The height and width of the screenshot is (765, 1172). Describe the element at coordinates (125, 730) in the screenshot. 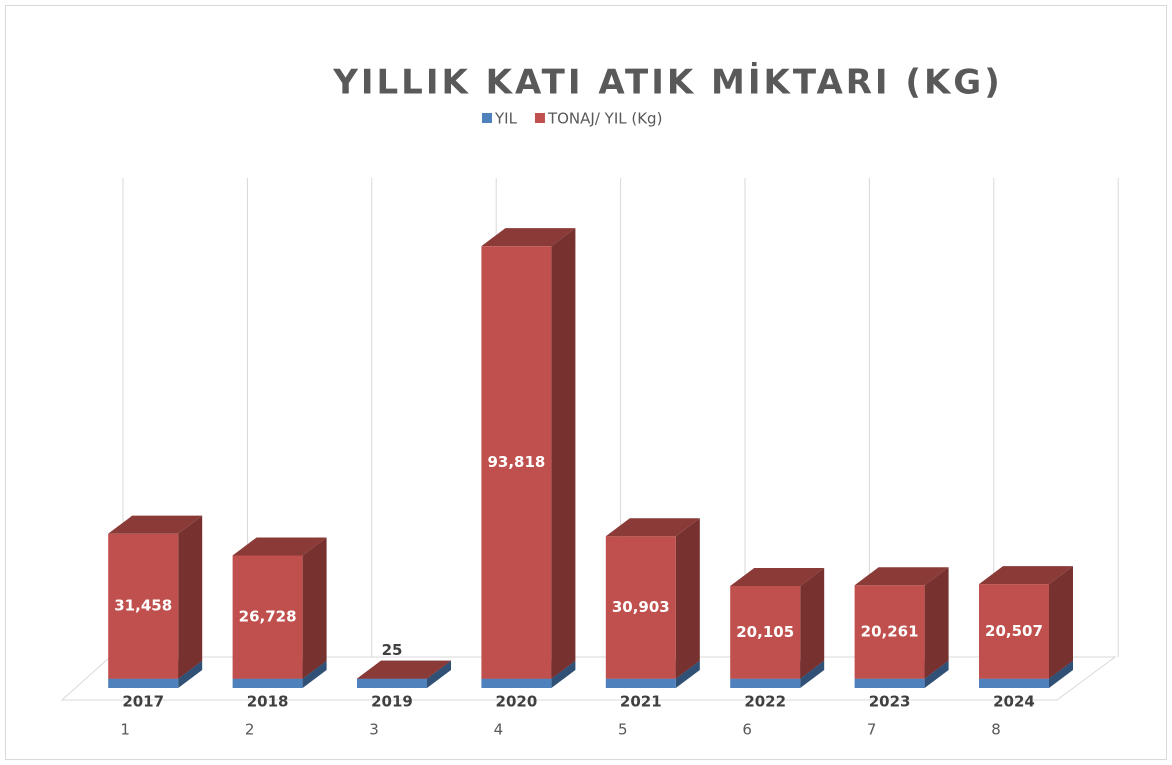

I see `x-tick-label: 1` at that location.